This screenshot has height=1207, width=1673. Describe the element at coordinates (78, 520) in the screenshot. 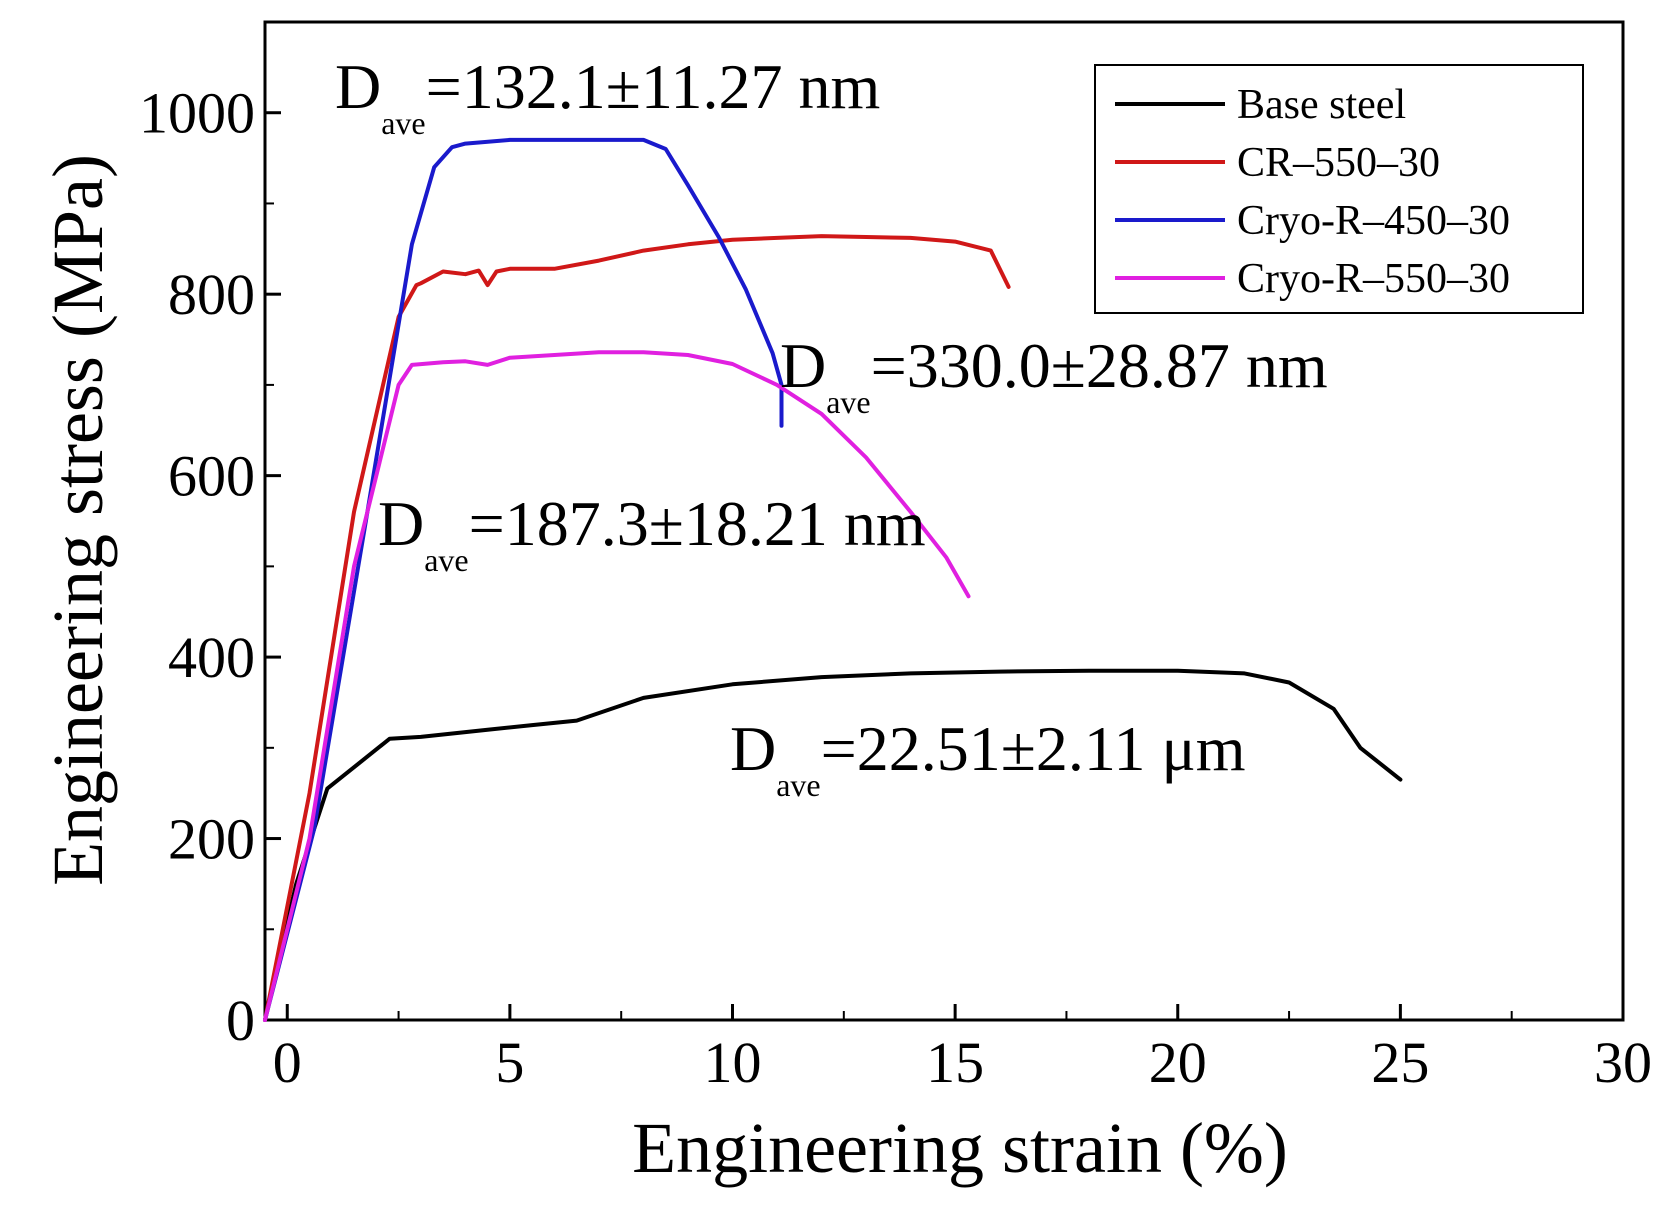

I see `y-axis-title: Engineering stress (MPa)` at that location.